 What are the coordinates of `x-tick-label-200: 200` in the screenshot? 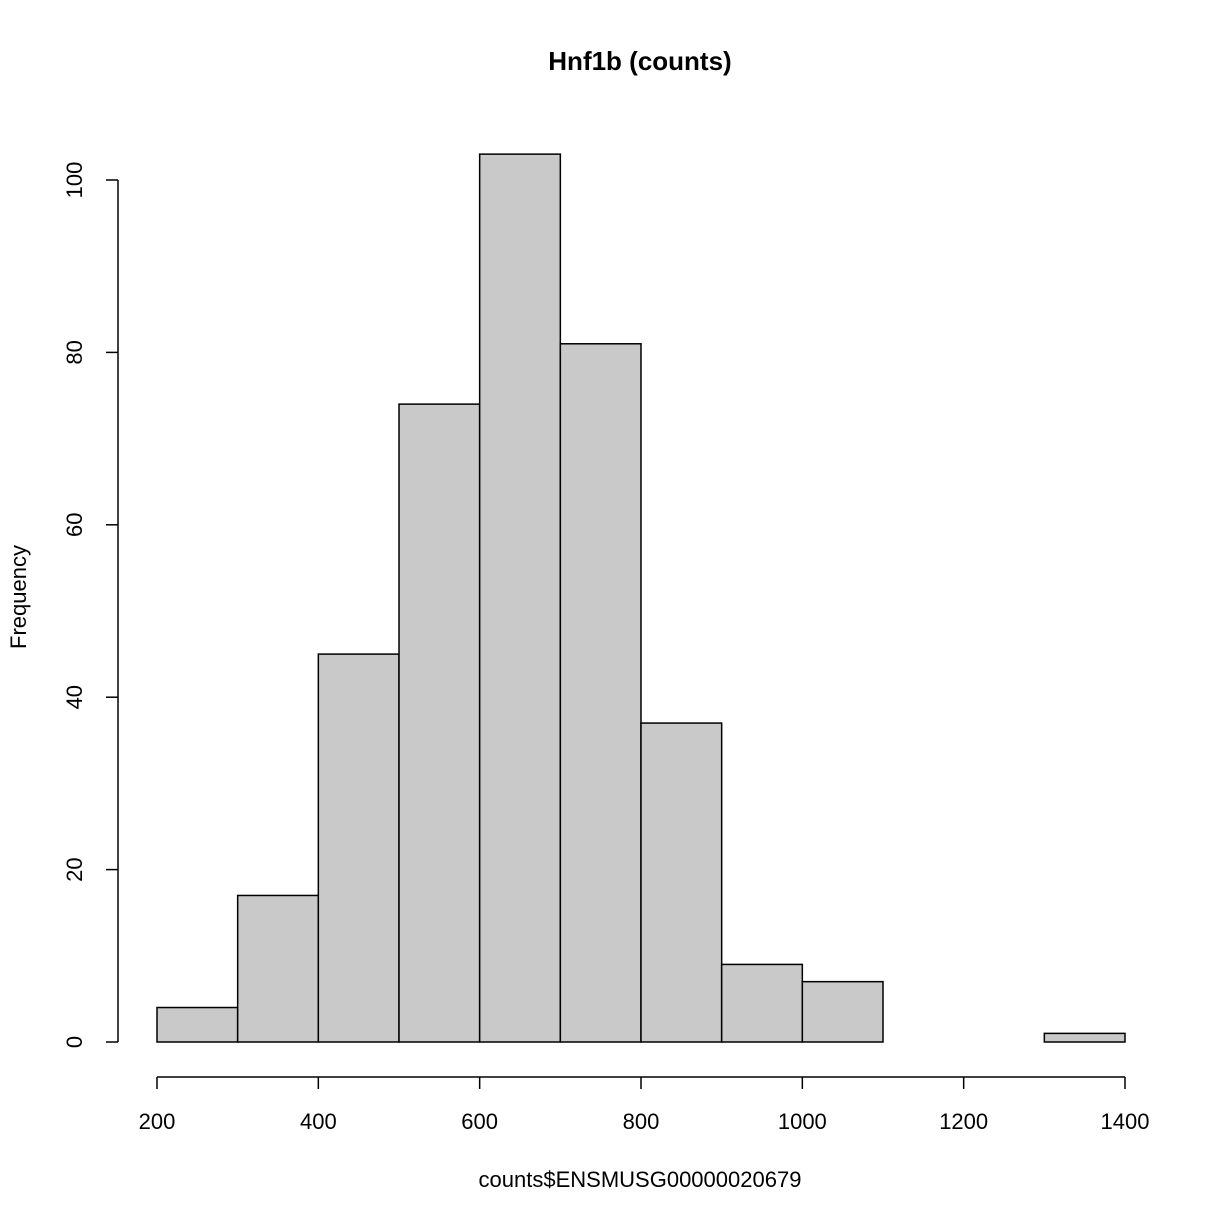 It's located at (157, 1121).